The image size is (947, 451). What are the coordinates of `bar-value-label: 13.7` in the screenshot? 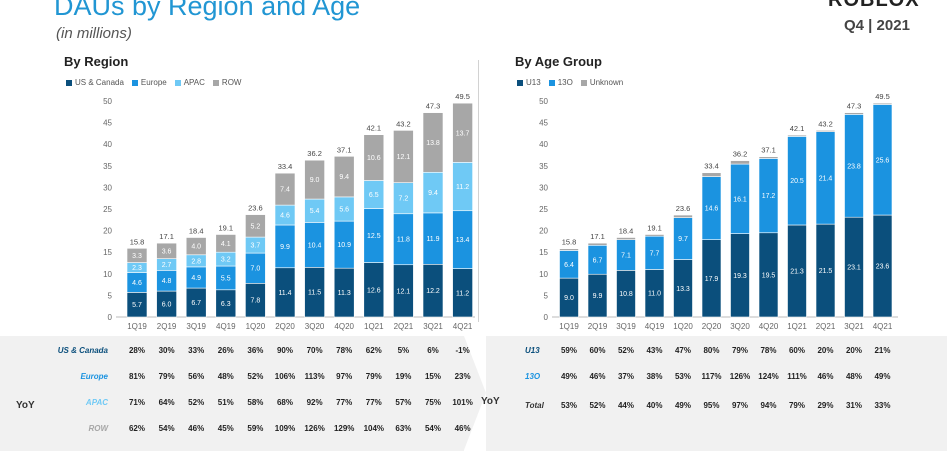 It's located at (463, 133).